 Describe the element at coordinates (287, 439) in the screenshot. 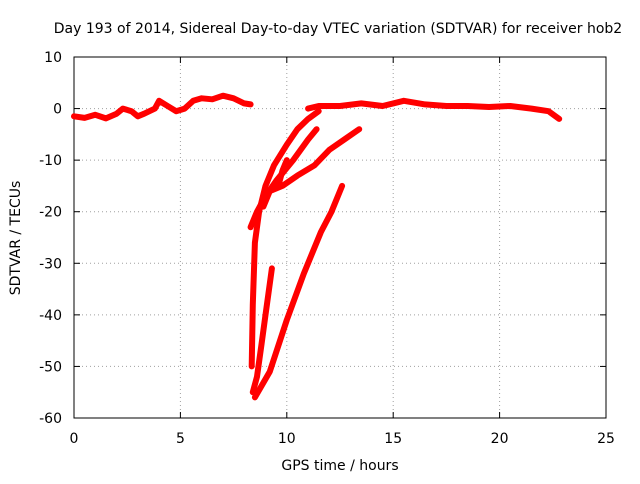

I see `x-tick-label: 10` at that location.